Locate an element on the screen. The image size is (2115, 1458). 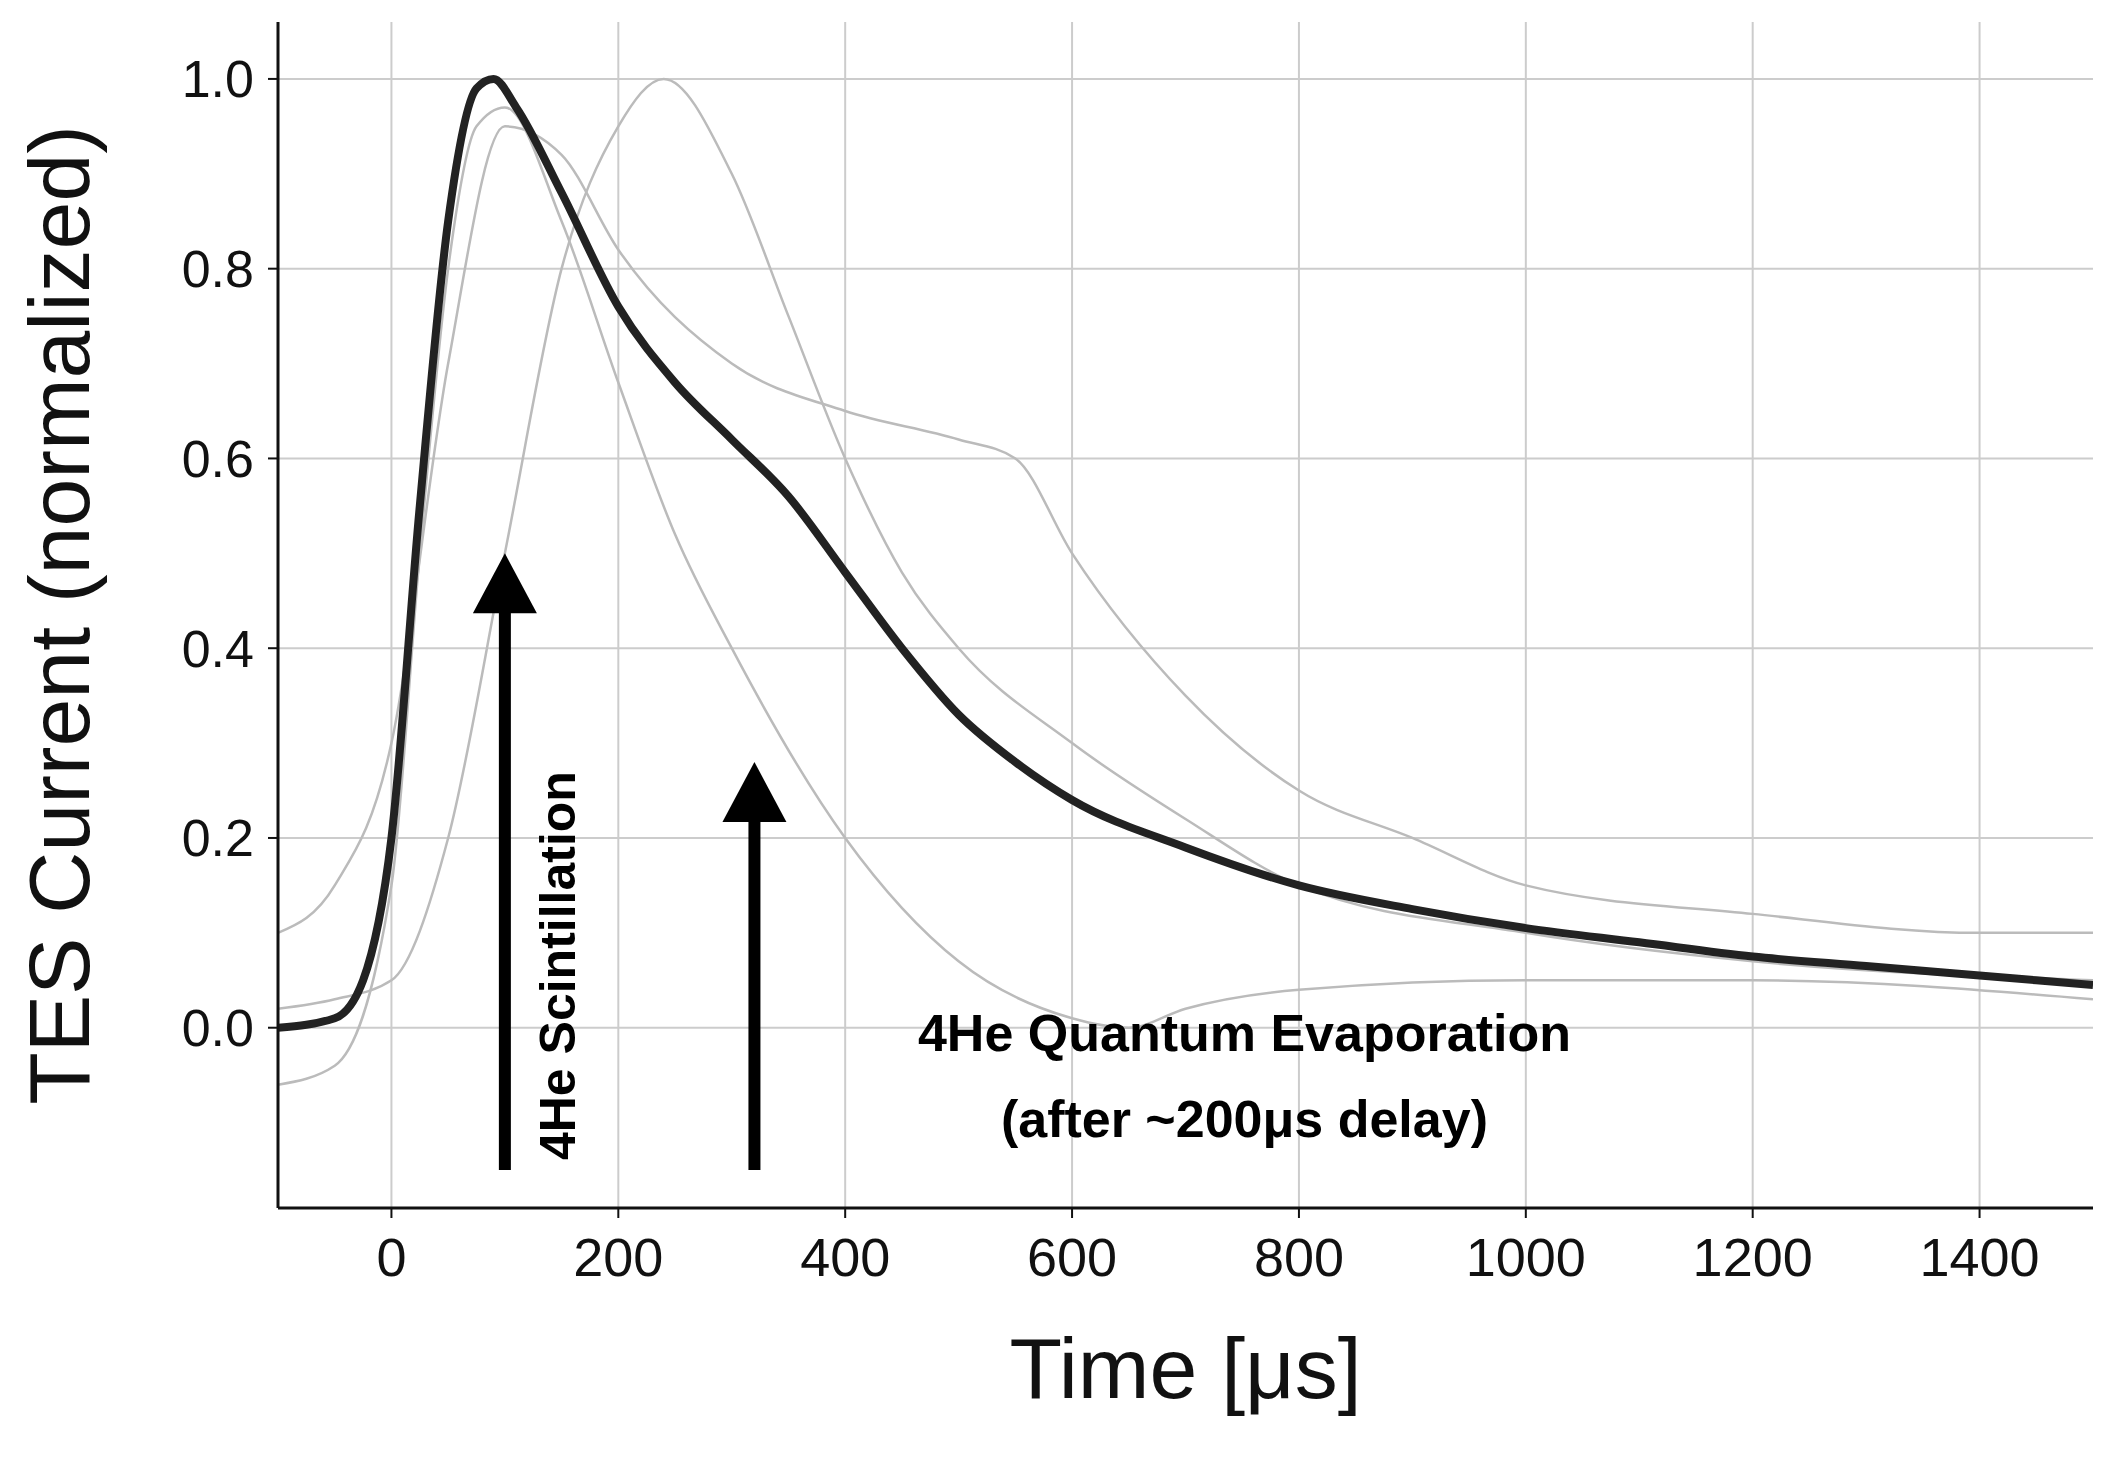
annotation: 4He Scintillation is located at coordinates (557, 966).